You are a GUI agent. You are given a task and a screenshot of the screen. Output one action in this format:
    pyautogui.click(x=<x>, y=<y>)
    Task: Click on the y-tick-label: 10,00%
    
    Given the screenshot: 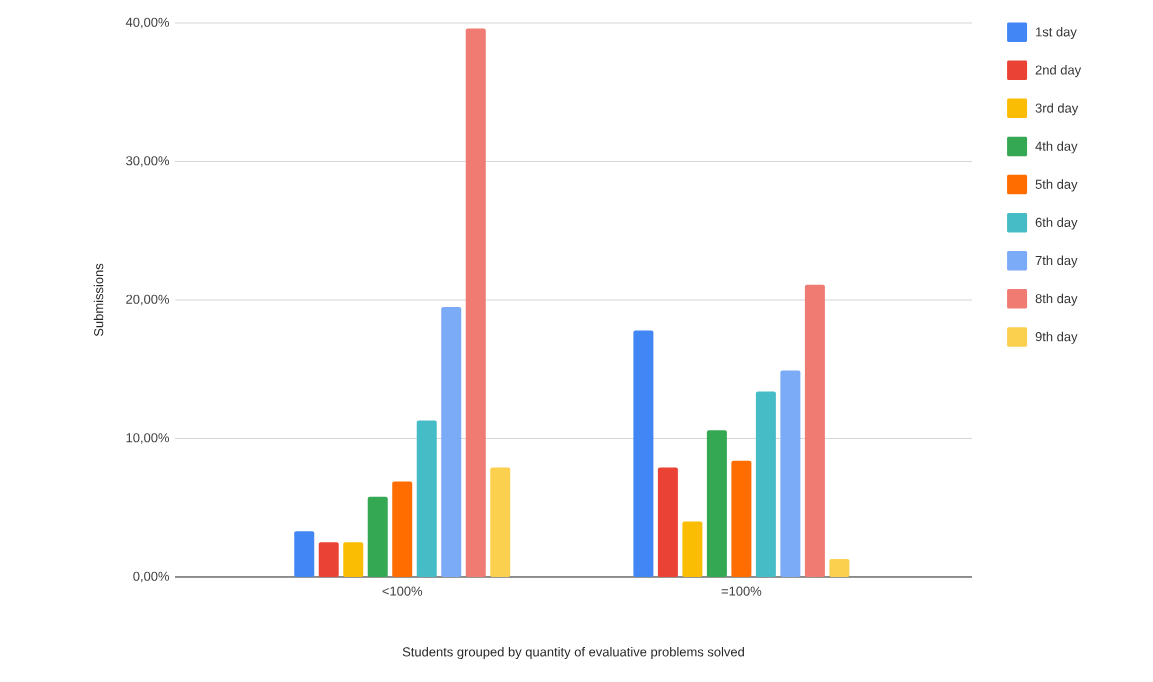 What is the action you would take?
    pyautogui.click(x=148, y=438)
    